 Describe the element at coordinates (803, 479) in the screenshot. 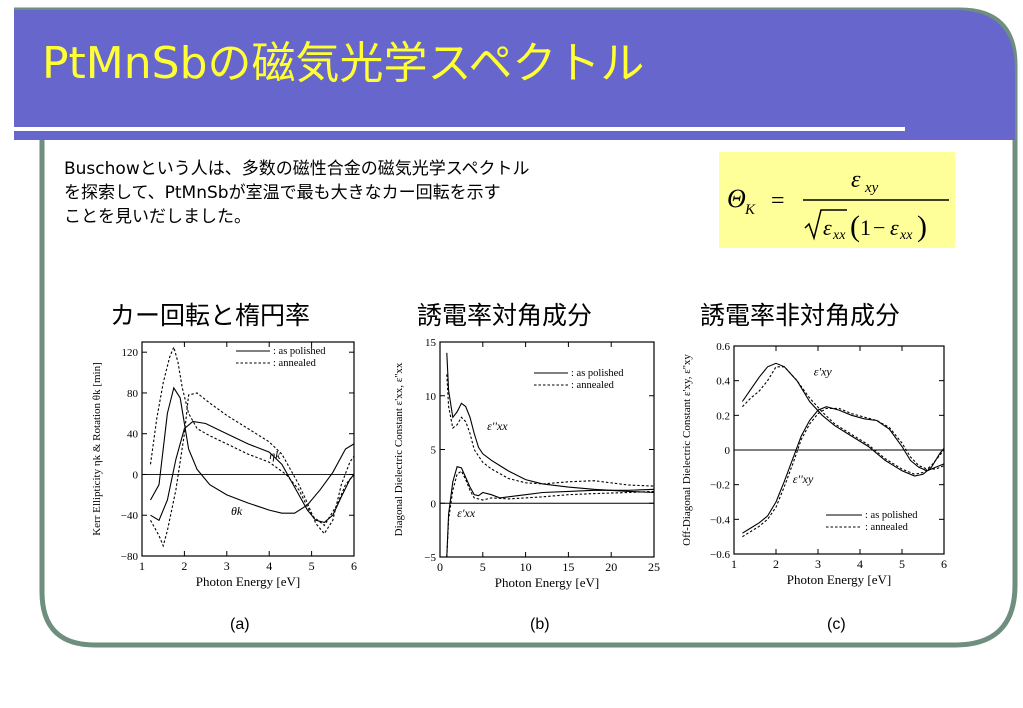

I see `curve-annotation: ε''xy` at that location.